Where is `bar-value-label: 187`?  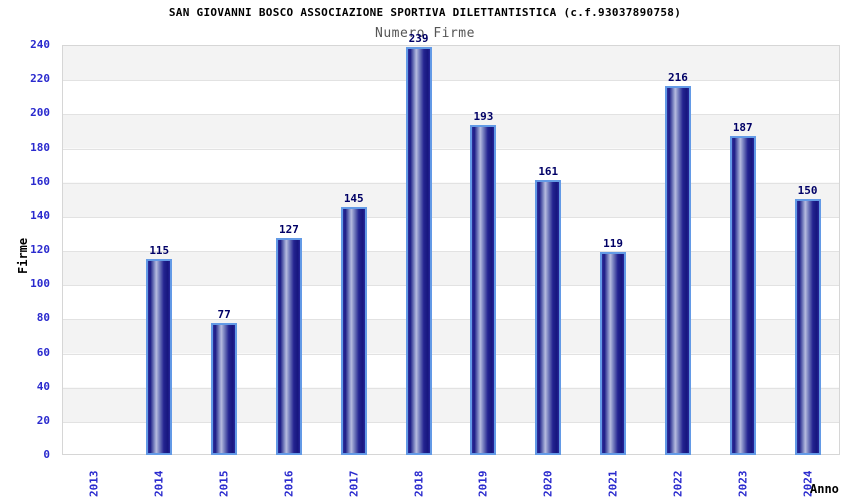
bar-value-label: 187 is located at coordinates (742, 127).